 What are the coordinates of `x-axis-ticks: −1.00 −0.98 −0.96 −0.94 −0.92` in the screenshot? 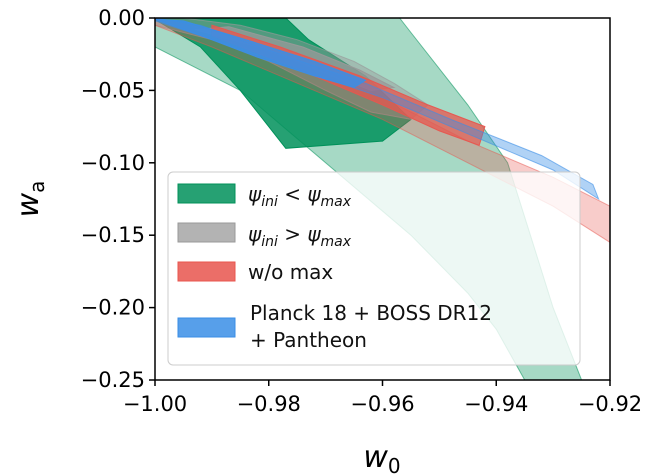 It's located at (382, 398).